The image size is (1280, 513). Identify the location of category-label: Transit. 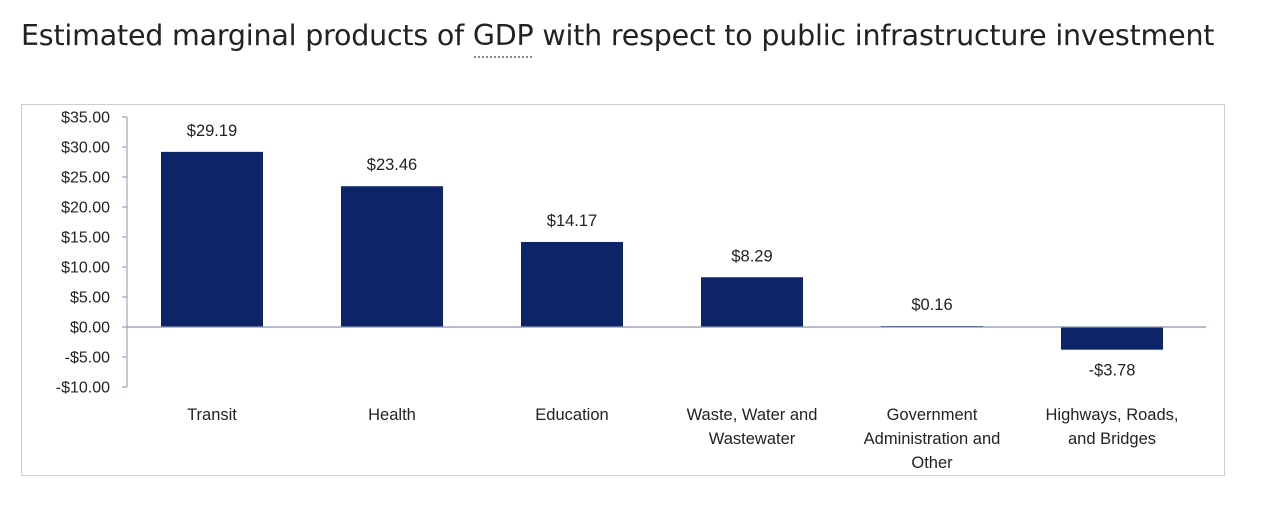
(212, 415).